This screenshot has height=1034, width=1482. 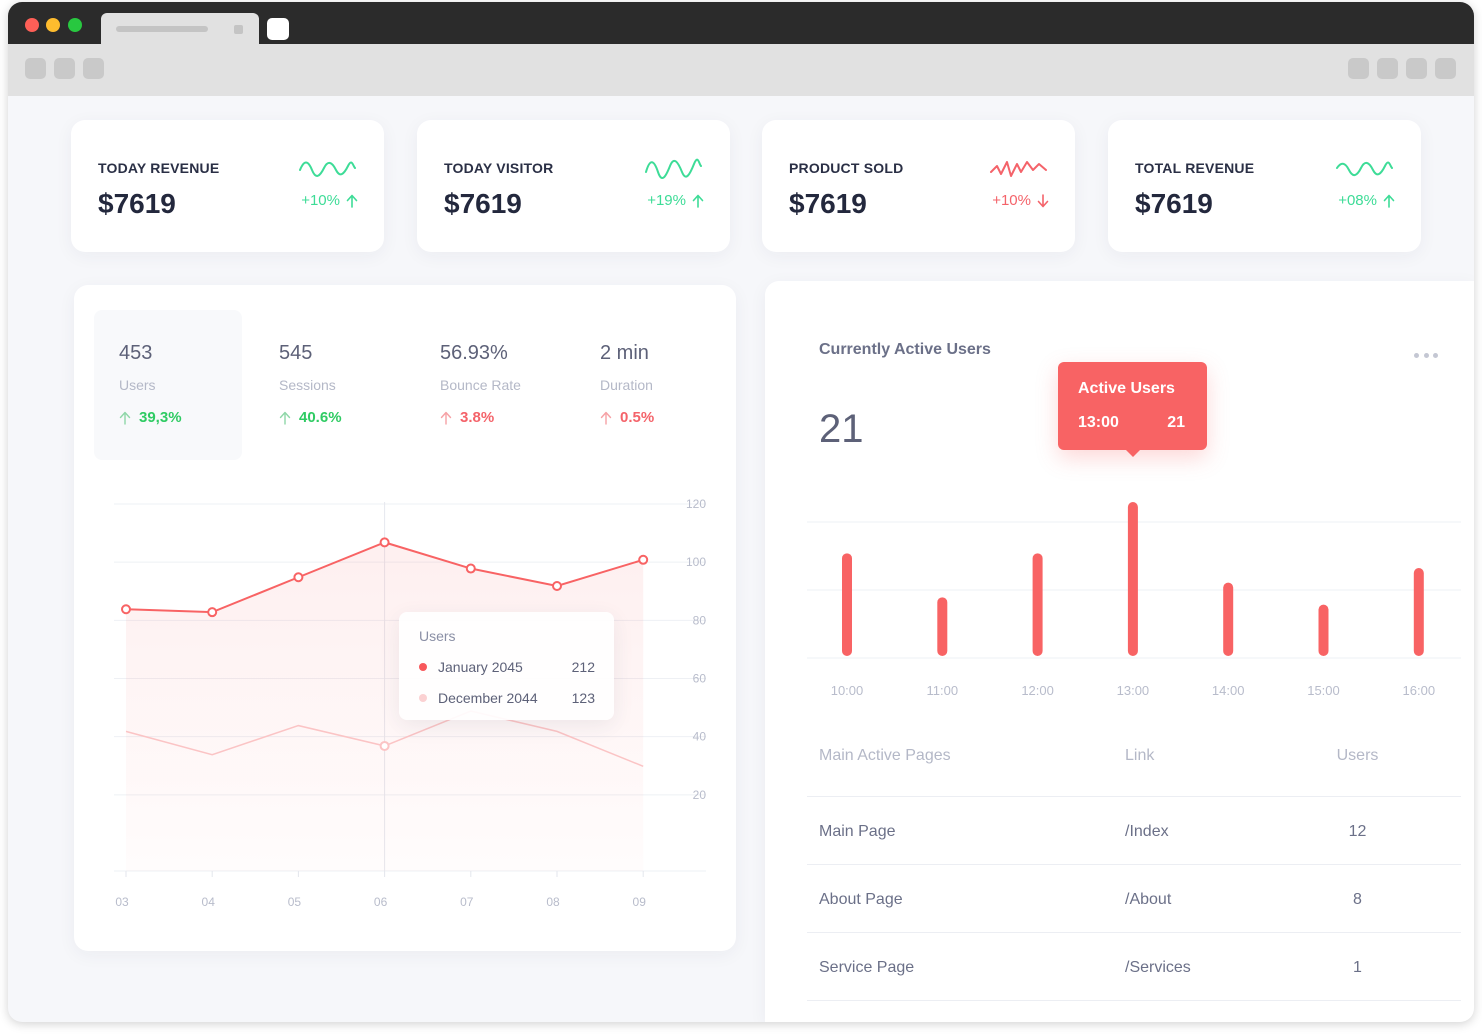 I want to click on metric-change: 40.6%, so click(x=310, y=417).